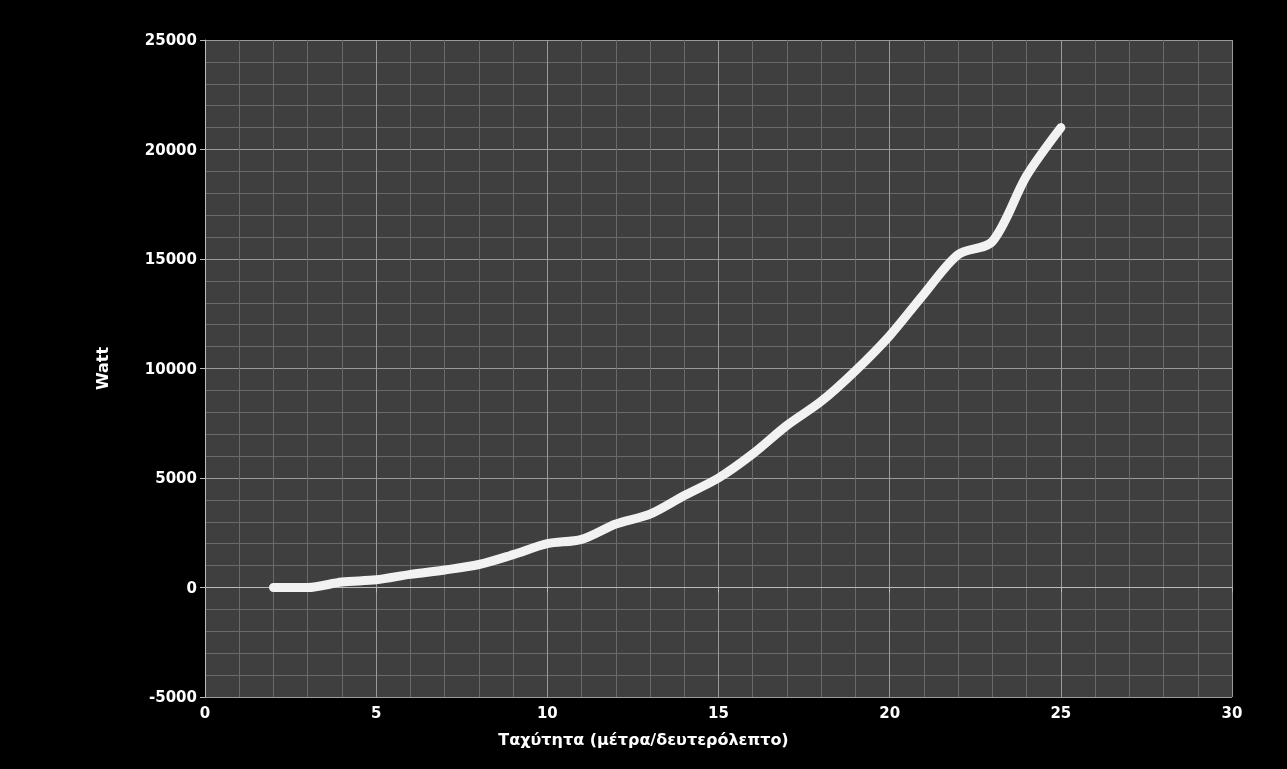 The width and height of the screenshot is (1287, 769). What do you see at coordinates (170, 40) in the screenshot?
I see `y-tick-label: 25000` at bounding box center [170, 40].